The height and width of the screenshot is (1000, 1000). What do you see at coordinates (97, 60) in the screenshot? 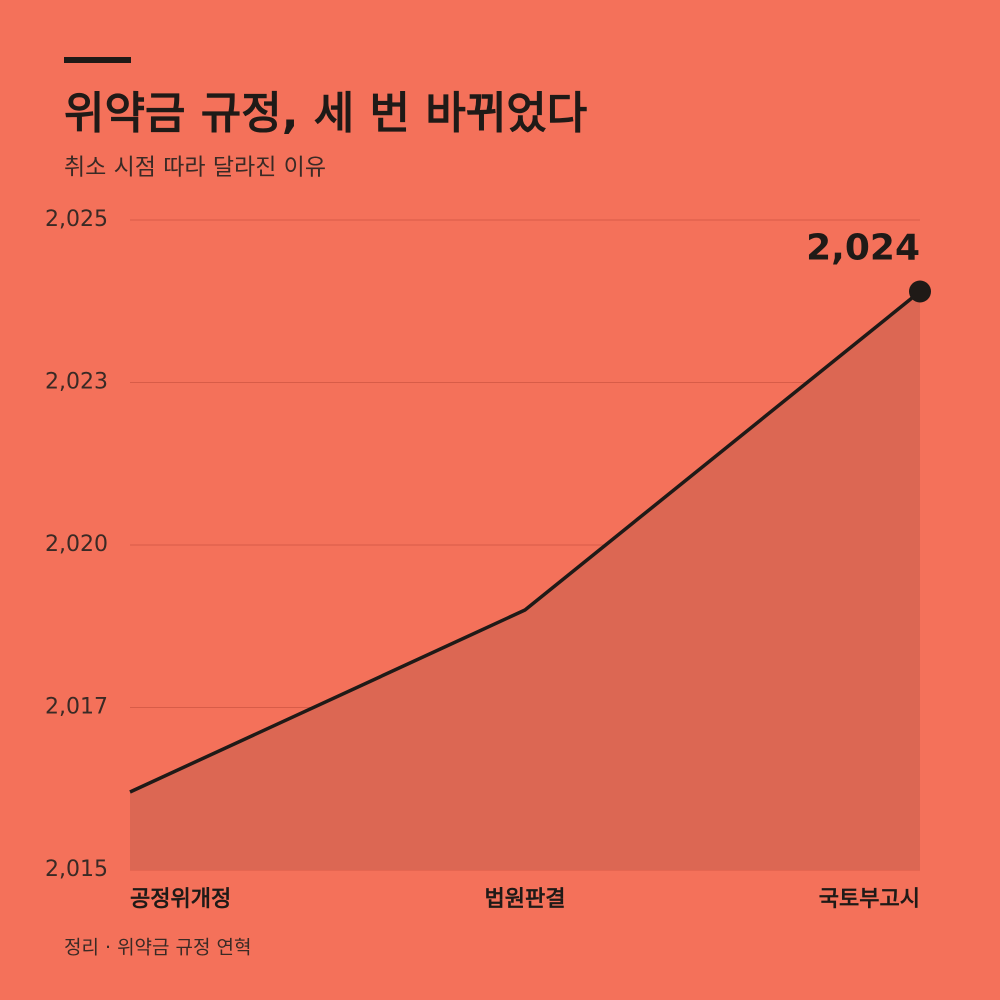
I see `accent-bar` at bounding box center [97, 60].